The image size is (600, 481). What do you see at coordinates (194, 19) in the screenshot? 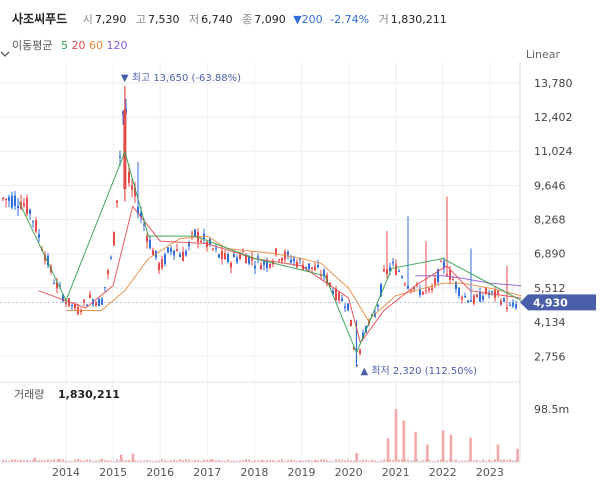
I see `low-label: 저` at bounding box center [194, 19].